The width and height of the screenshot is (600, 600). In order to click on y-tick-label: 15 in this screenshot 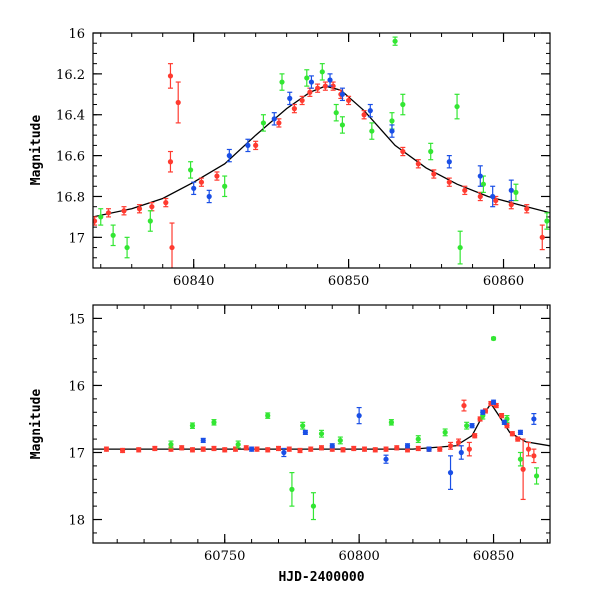, I will do `click(76, 319)`.